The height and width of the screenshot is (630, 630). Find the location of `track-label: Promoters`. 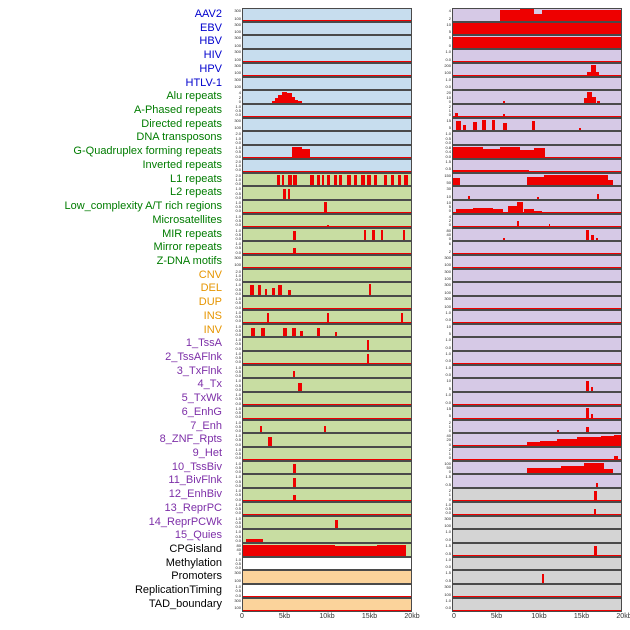

track-label: Promoters is located at coordinates (196, 576).